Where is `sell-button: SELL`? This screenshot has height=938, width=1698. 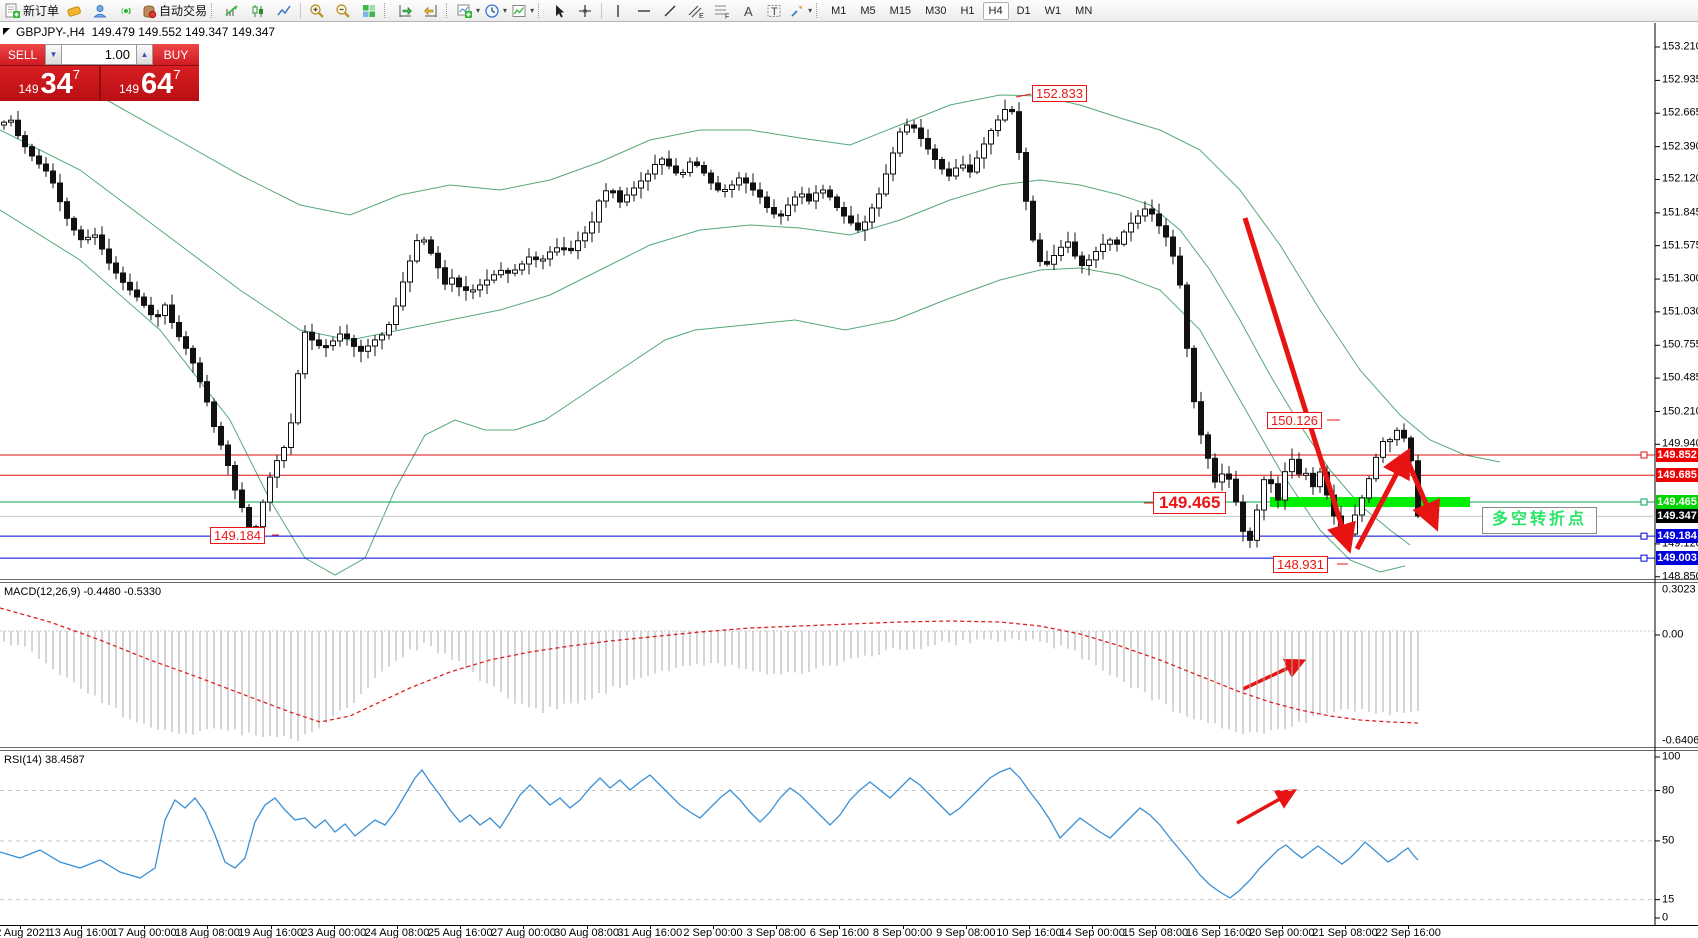 sell-button: SELL is located at coordinates (22, 54).